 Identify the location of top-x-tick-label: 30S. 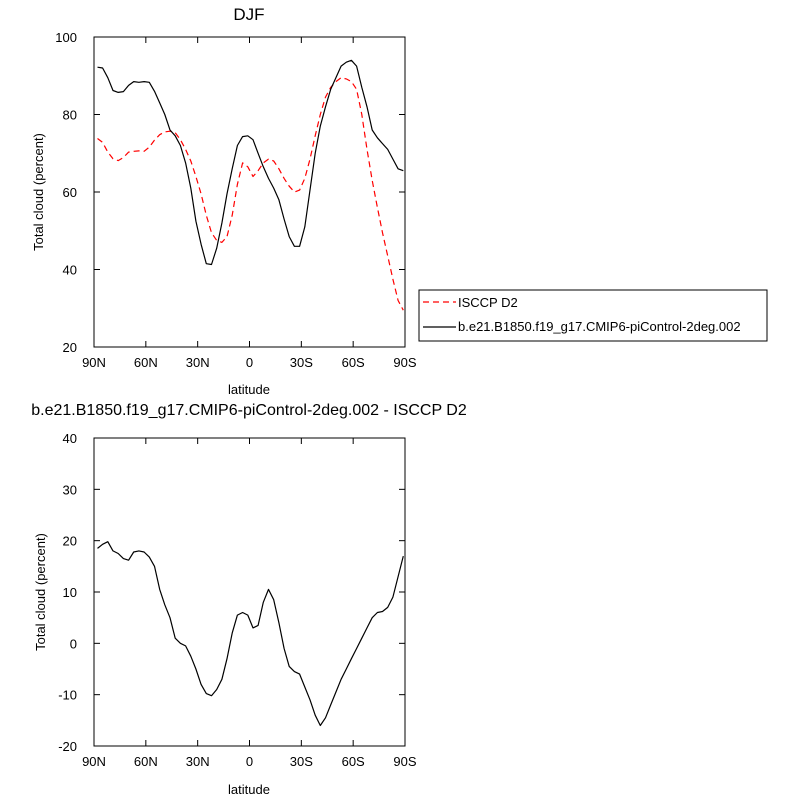
(301, 362).